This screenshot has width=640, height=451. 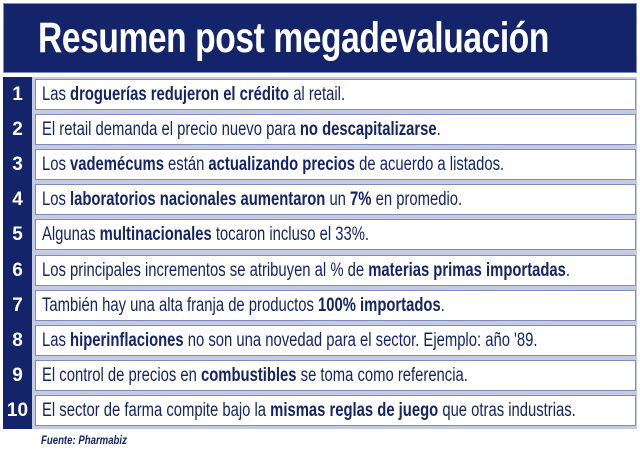 What do you see at coordinates (248, 375) in the screenshot?
I see `bold-segment: combustibles` at bounding box center [248, 375].